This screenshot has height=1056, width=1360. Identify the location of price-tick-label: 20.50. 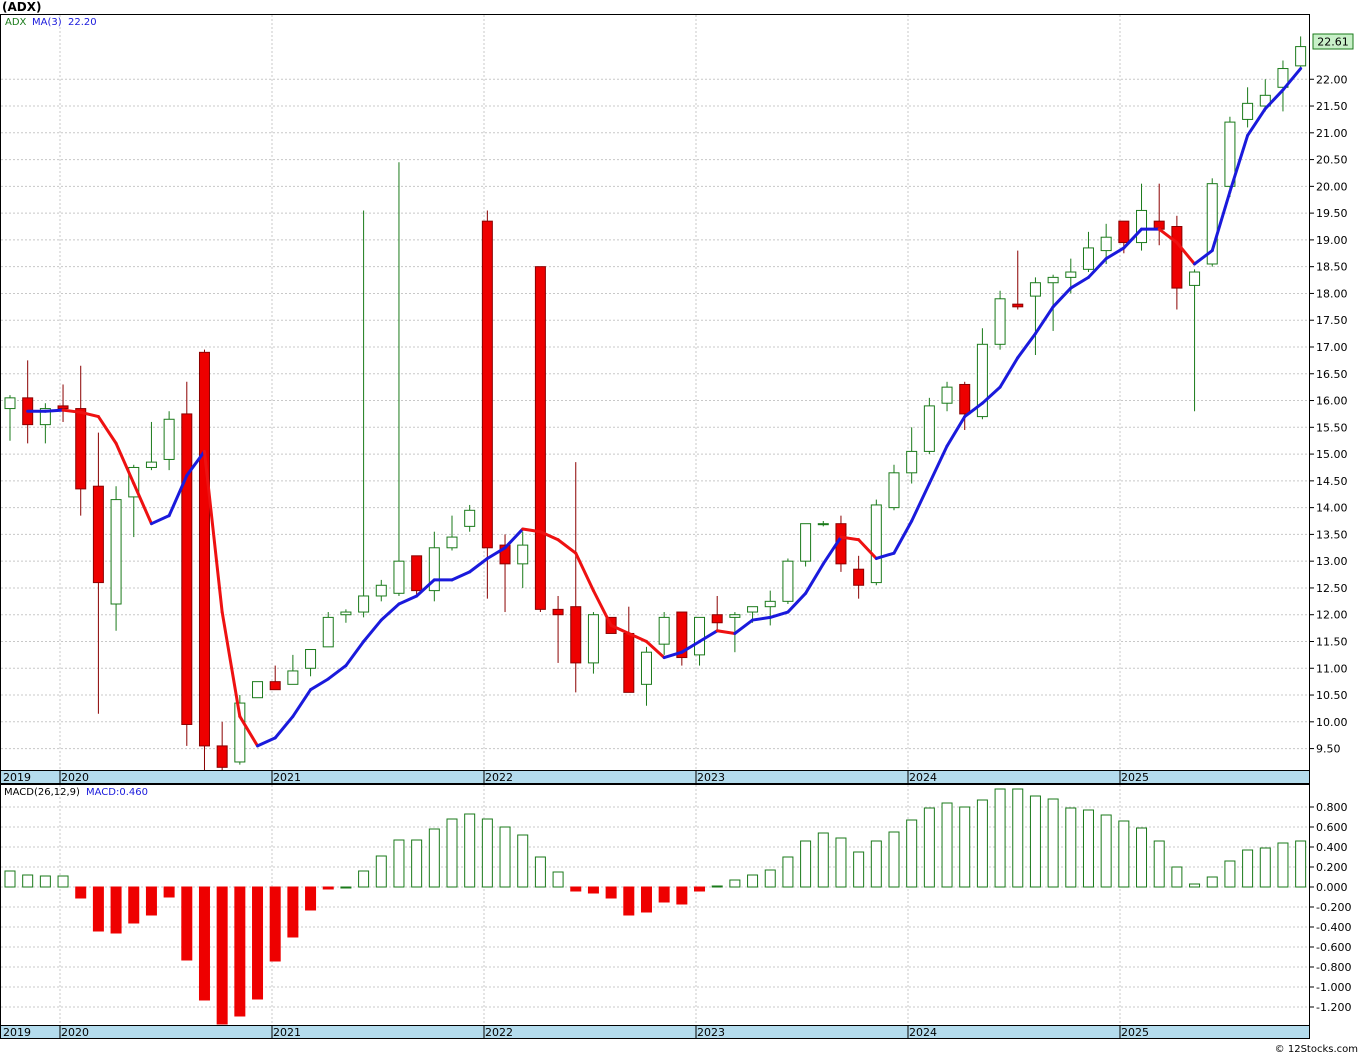
(1332, 160).